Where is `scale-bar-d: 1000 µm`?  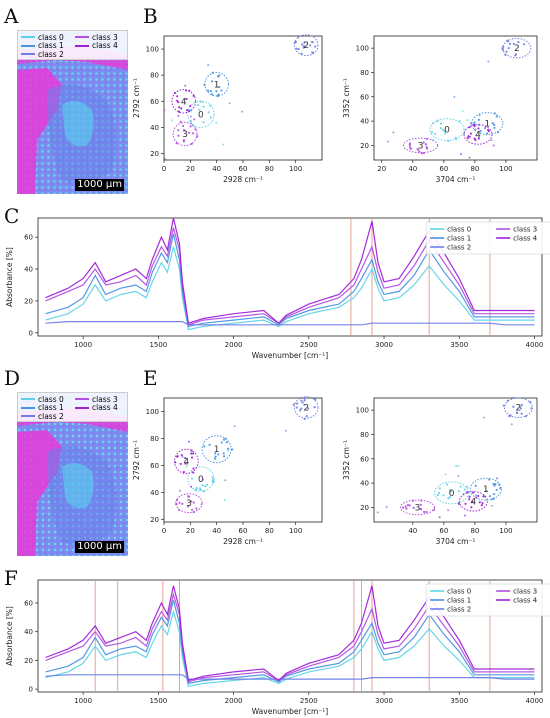 scale-bar-d: 1000 µm is located at coordinates (99, 547).